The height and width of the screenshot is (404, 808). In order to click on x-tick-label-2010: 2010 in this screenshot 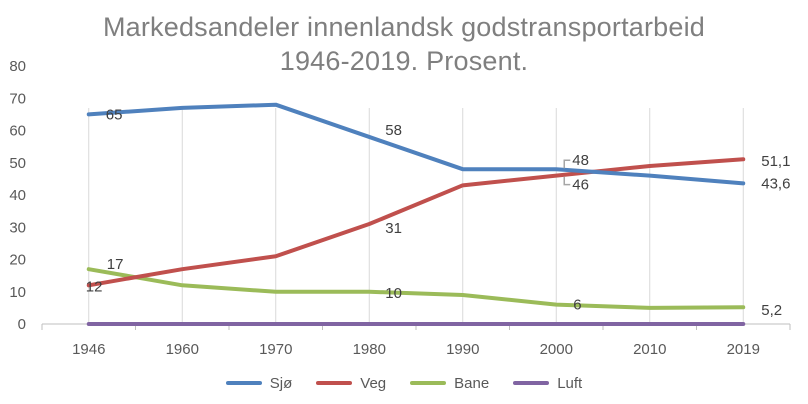, I will do `click(649, 349)`.